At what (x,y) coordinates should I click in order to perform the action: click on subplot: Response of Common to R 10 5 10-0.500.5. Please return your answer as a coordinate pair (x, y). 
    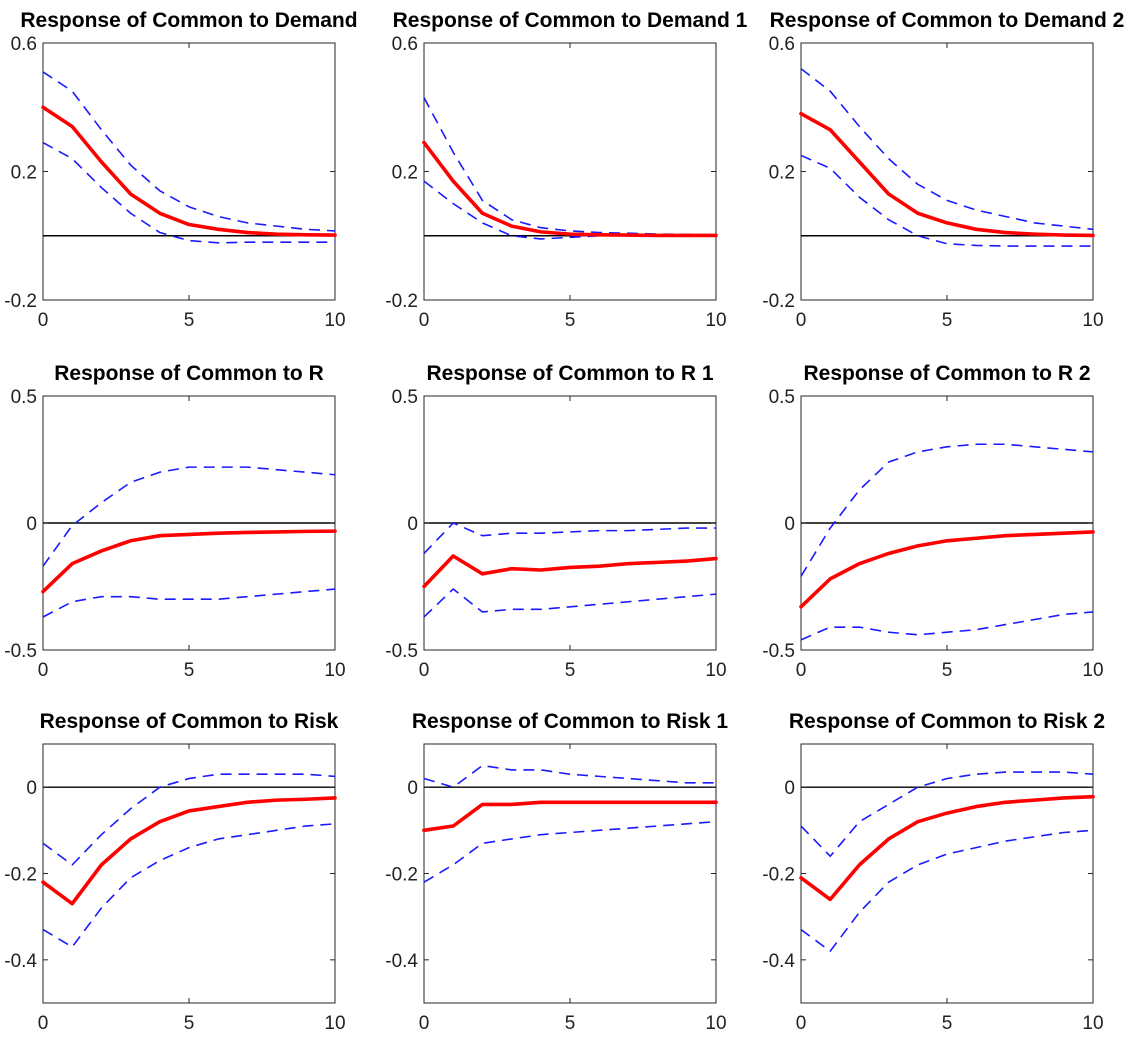
    Looking at the image, I should click on (555, 521).